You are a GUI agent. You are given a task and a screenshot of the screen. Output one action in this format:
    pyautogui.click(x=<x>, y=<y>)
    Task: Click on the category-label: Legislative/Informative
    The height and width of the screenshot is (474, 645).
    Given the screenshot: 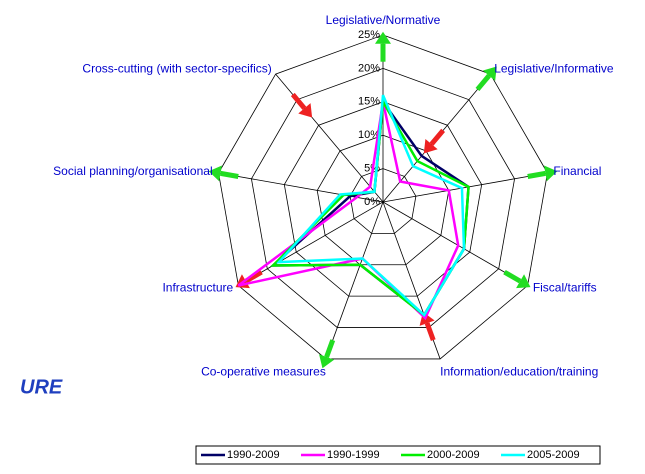 What is the action you would take?
    pyautogui.click(x=554, y=69)
    